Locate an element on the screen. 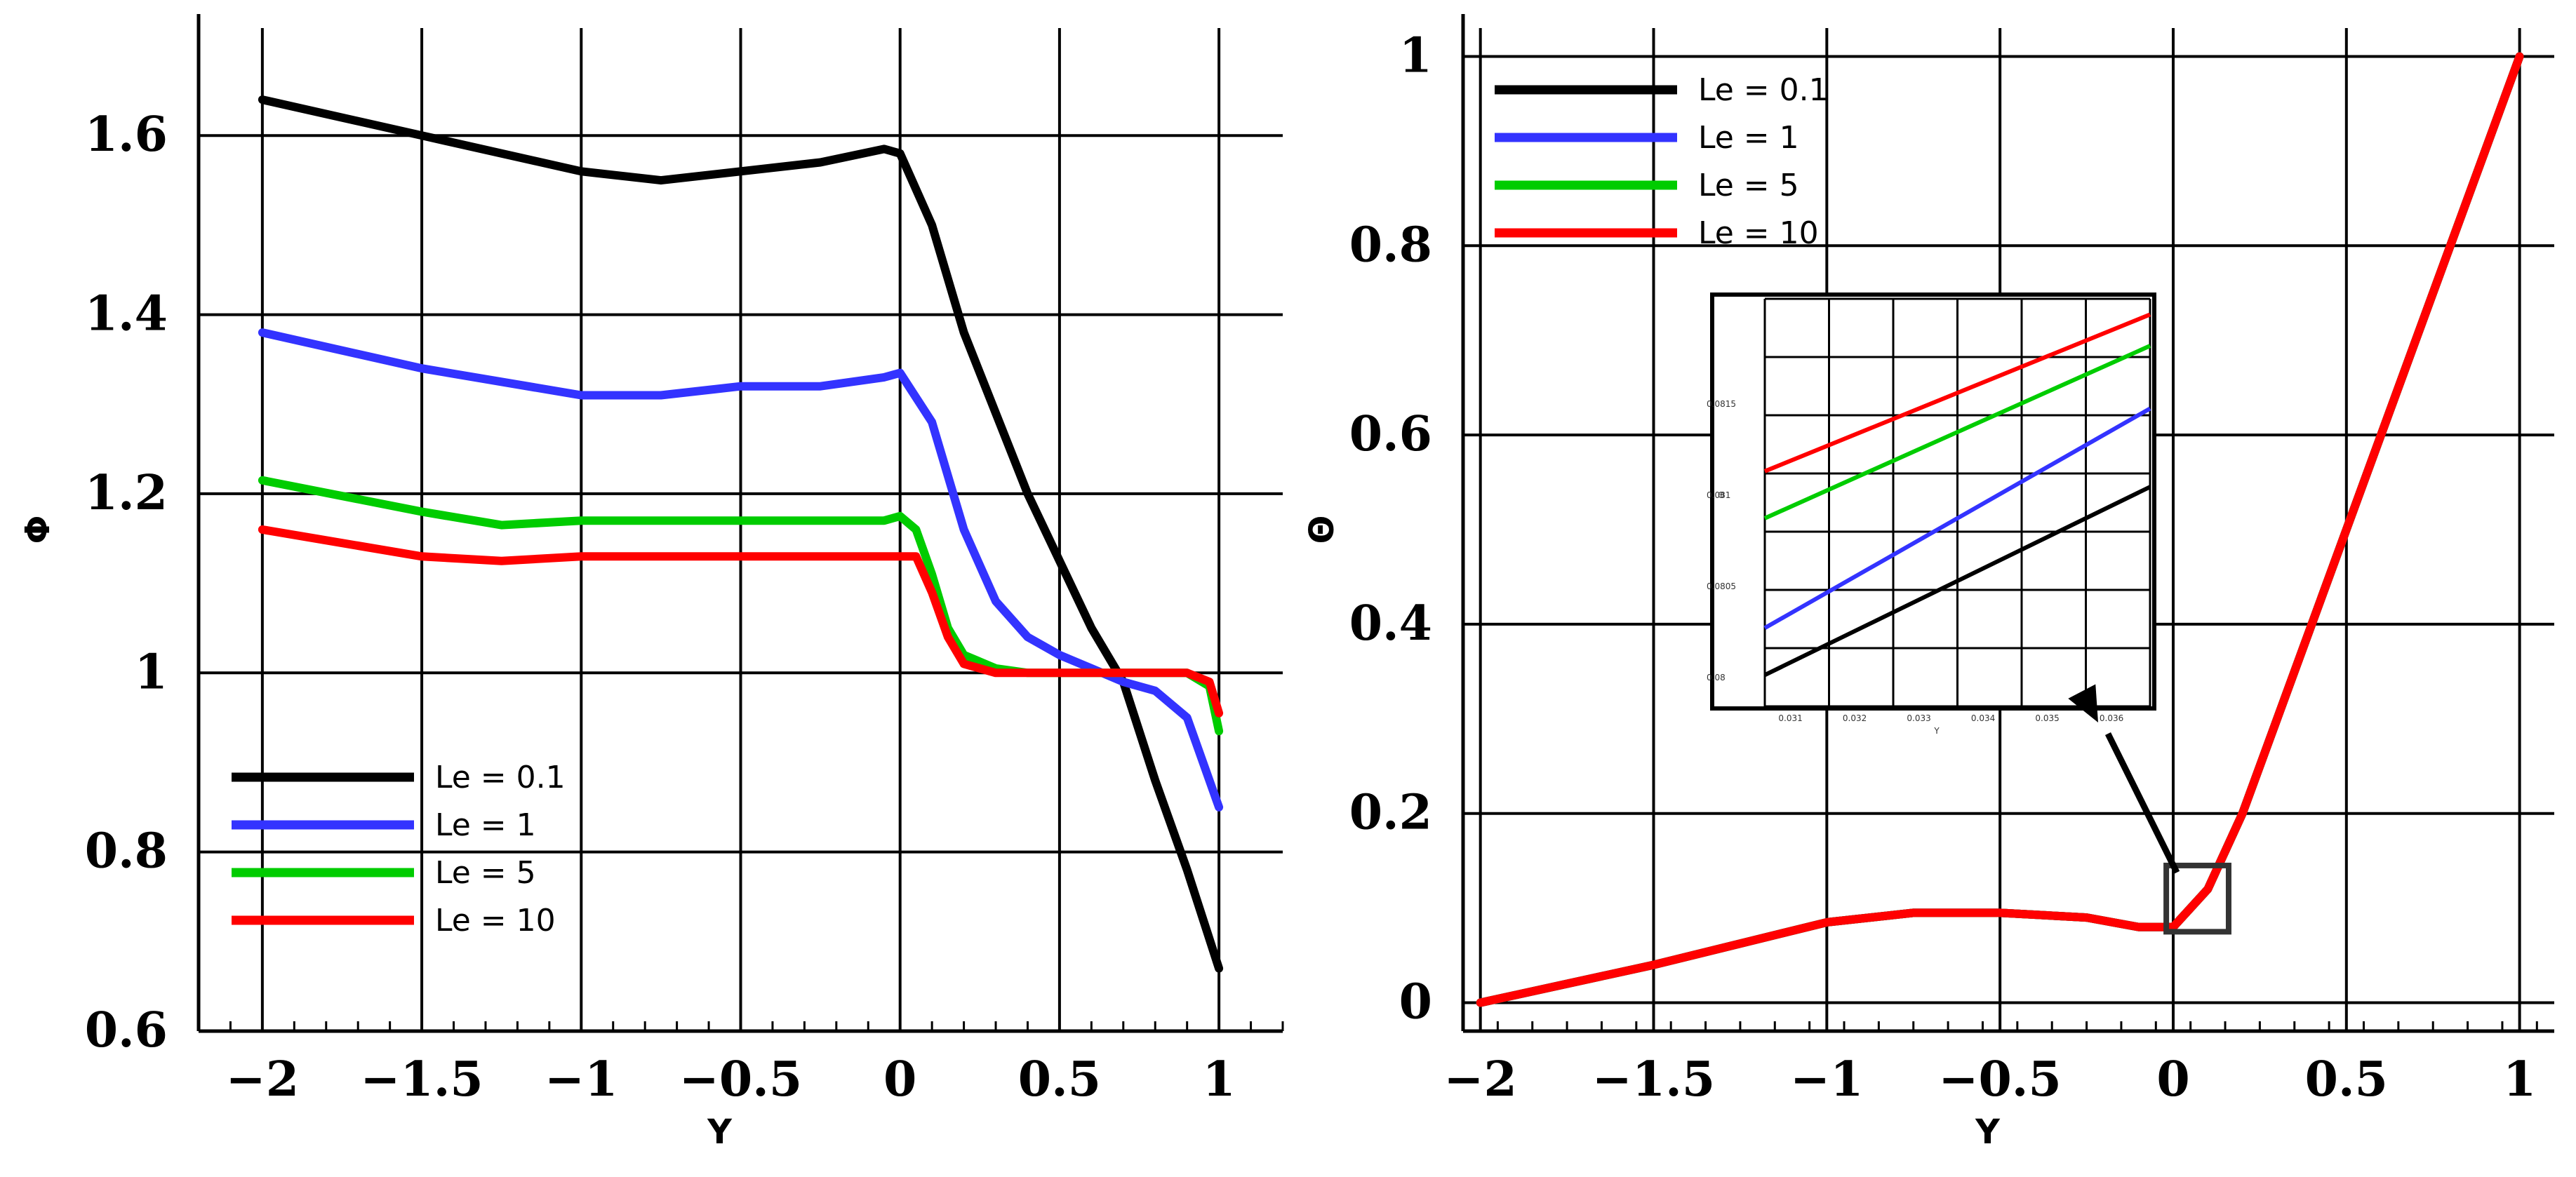 Image resolution: width=2576 pixels, height=1177 pixels. inset-y-tick-label: 0.0805 is located at coordinates (1721, 586).